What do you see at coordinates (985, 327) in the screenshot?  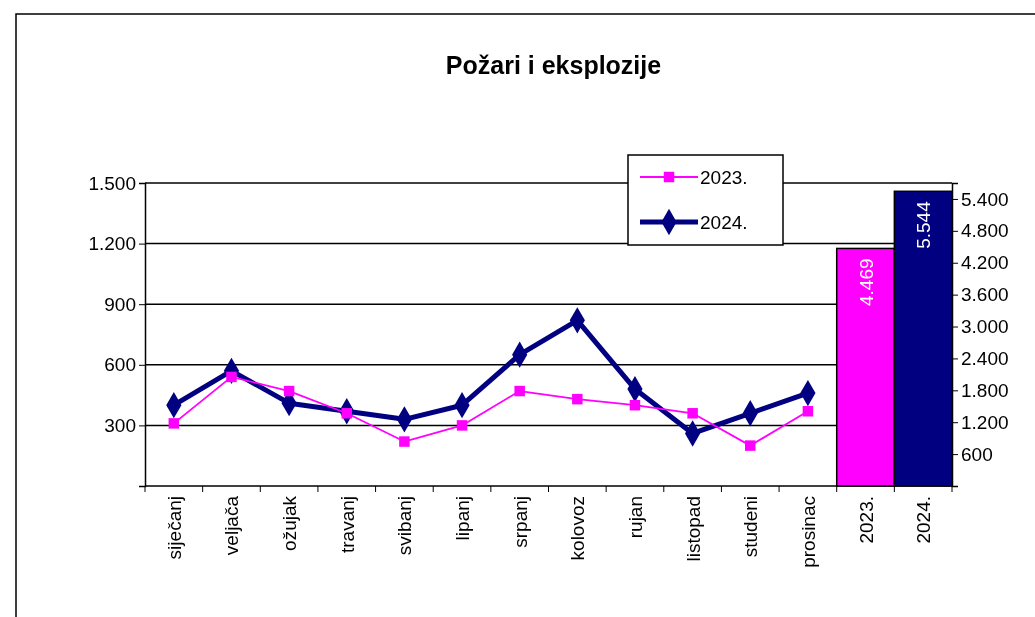 I see `y2-tick-label: 3.000` at bounding box center [985, 327].